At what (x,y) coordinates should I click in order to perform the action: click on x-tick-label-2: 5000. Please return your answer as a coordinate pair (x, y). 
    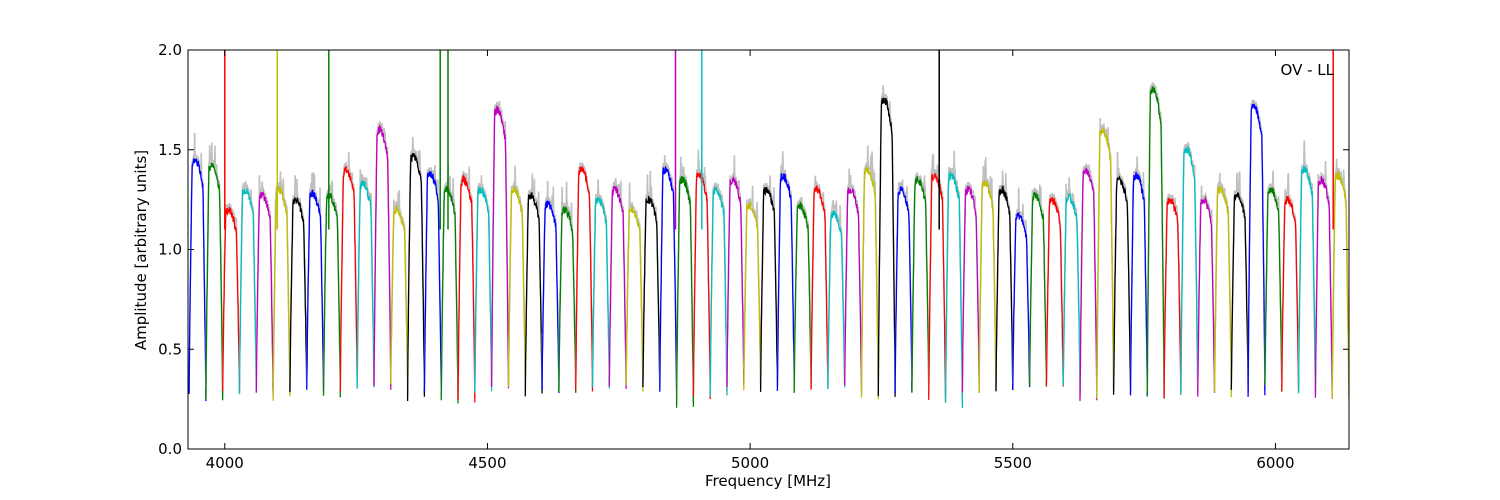
    Looking at the image, I should click on (750, 463).